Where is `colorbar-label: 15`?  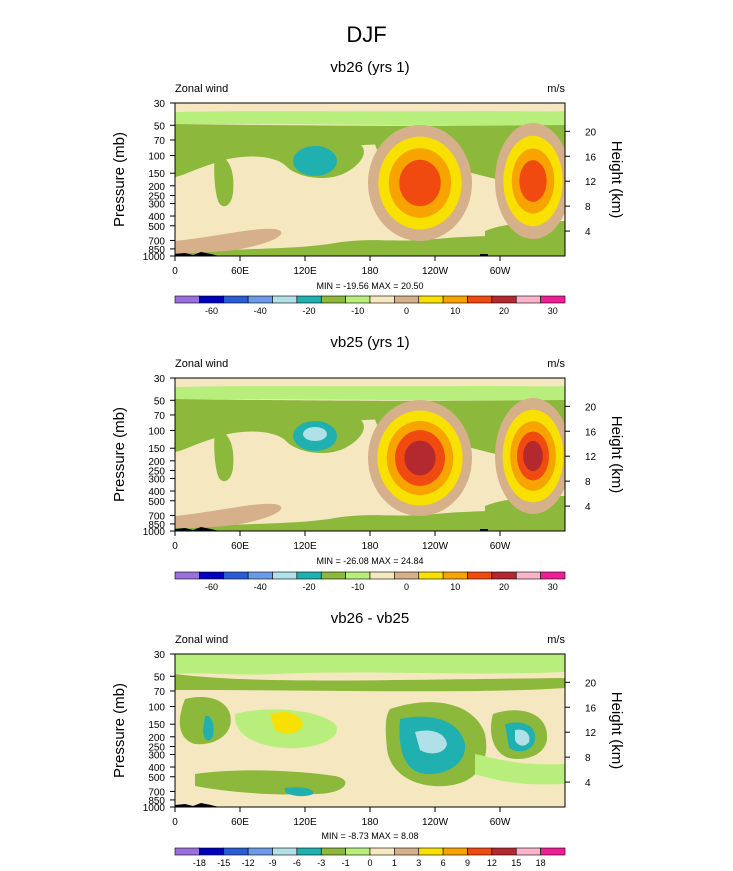 colorbar-label: 15 is located at coordinates (516, 863).